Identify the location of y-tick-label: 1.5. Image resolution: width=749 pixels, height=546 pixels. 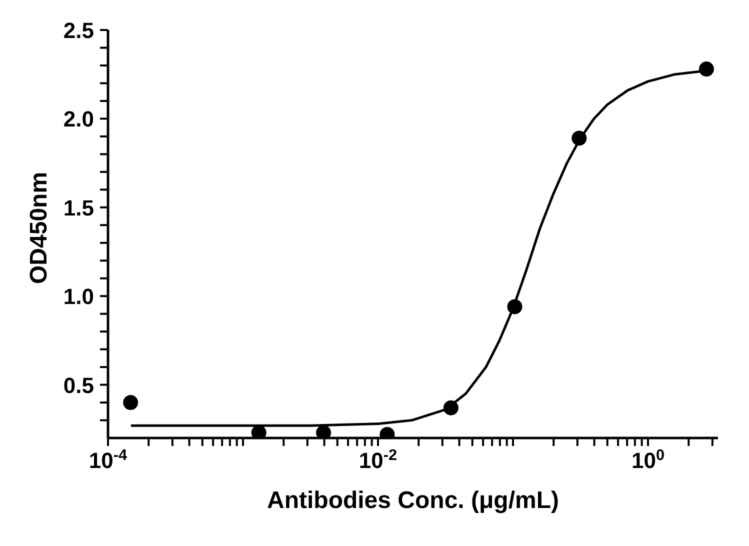
(78, 207).